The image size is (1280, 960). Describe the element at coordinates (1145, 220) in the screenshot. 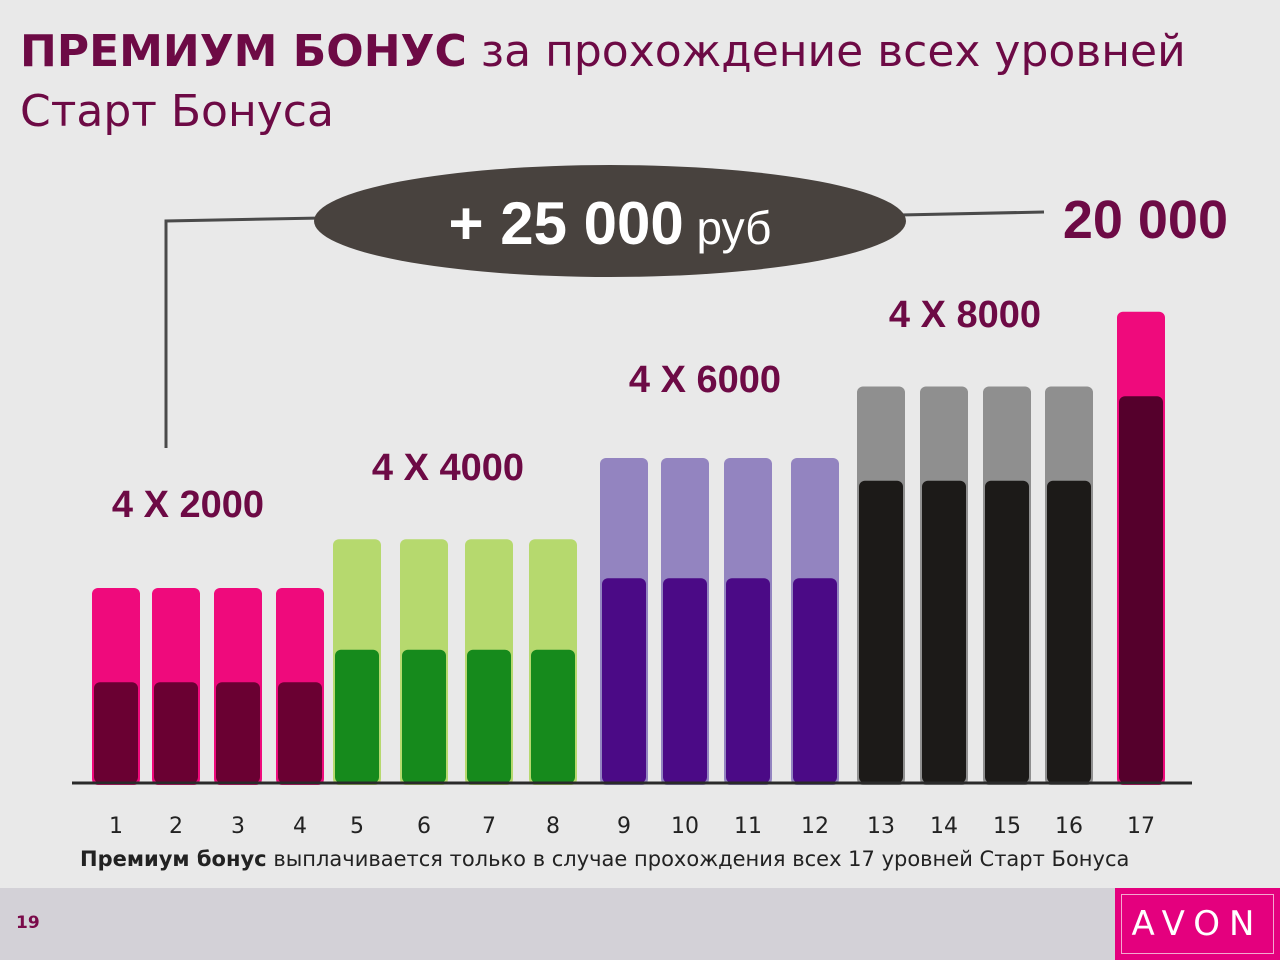

I see `bonus-extra: 20 000` at that location.